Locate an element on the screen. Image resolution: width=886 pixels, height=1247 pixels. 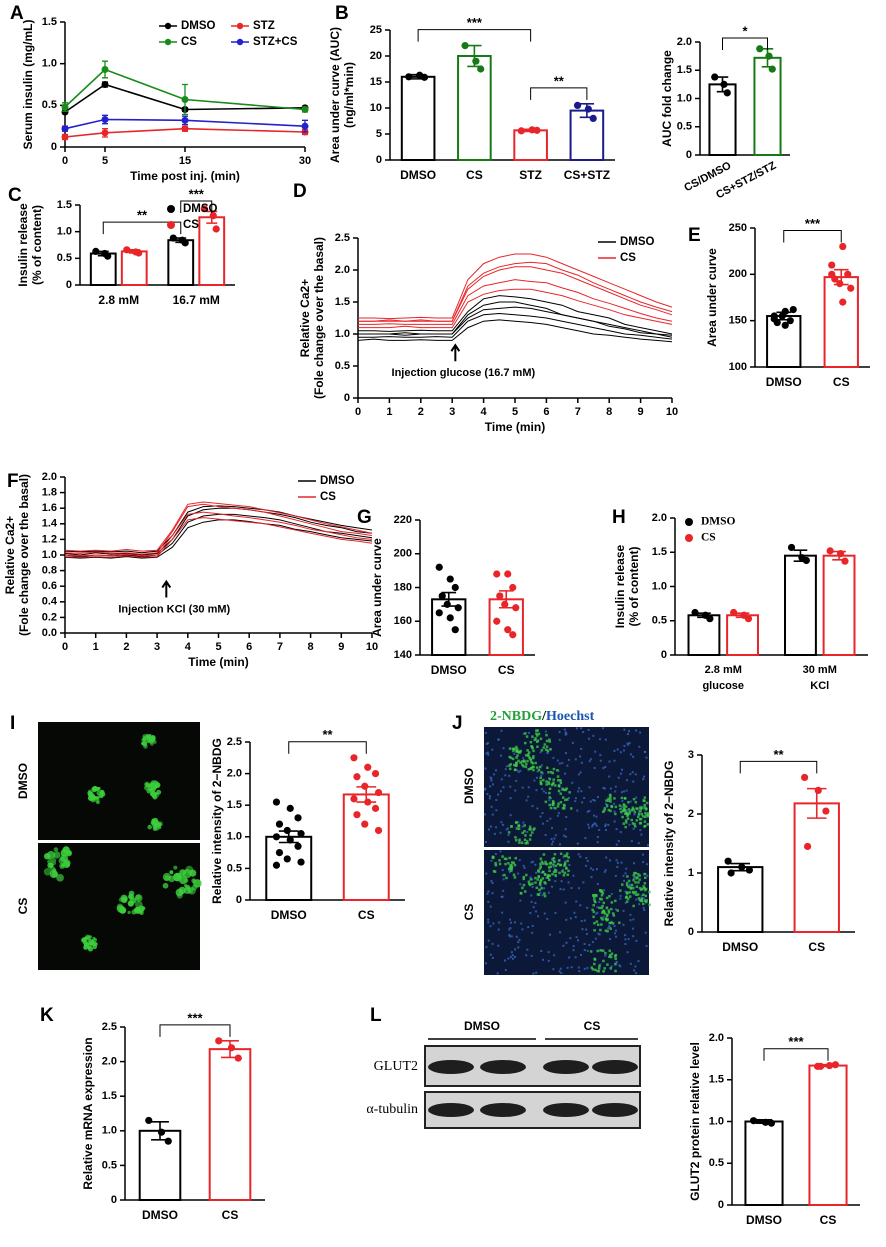
x-tick-label: 10 is located at coordinates (372, 647).